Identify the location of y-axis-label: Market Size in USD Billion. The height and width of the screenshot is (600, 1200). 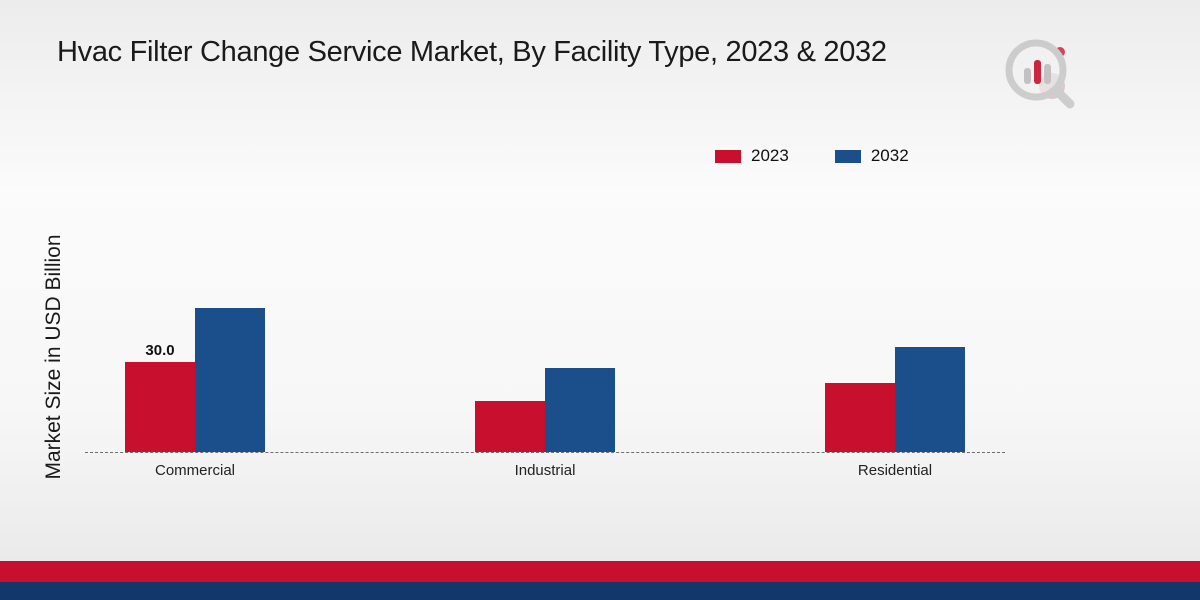
(53, 357).